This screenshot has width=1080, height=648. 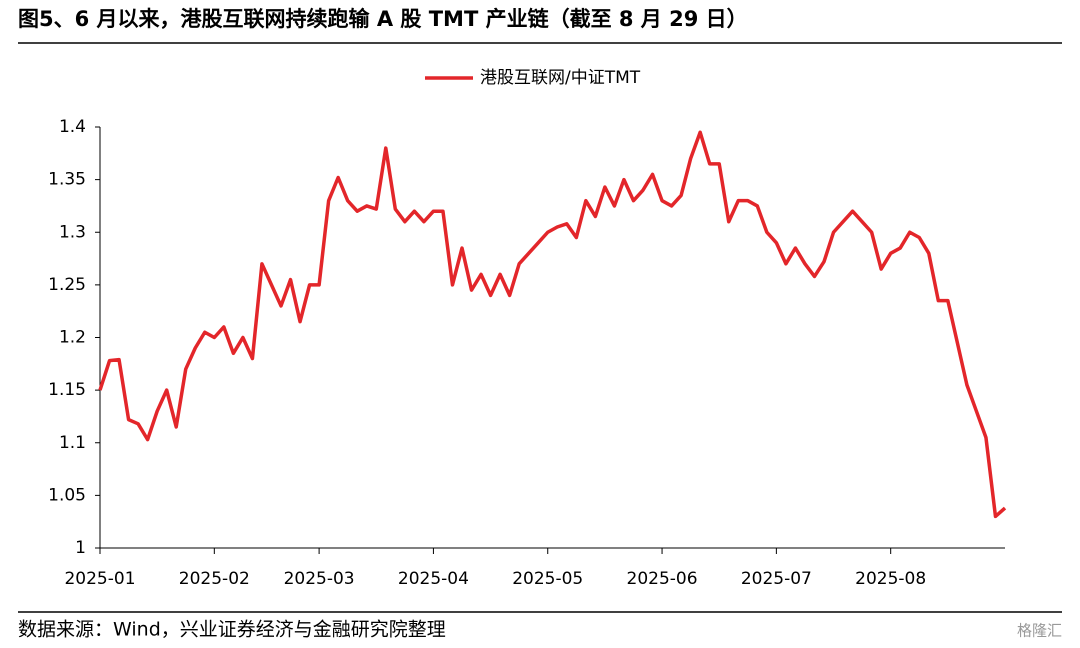 What do you see at coordinates (72, 443) in the screenshot?
I see `y-tick-label: 1.1` at bounding box center [72, 443].